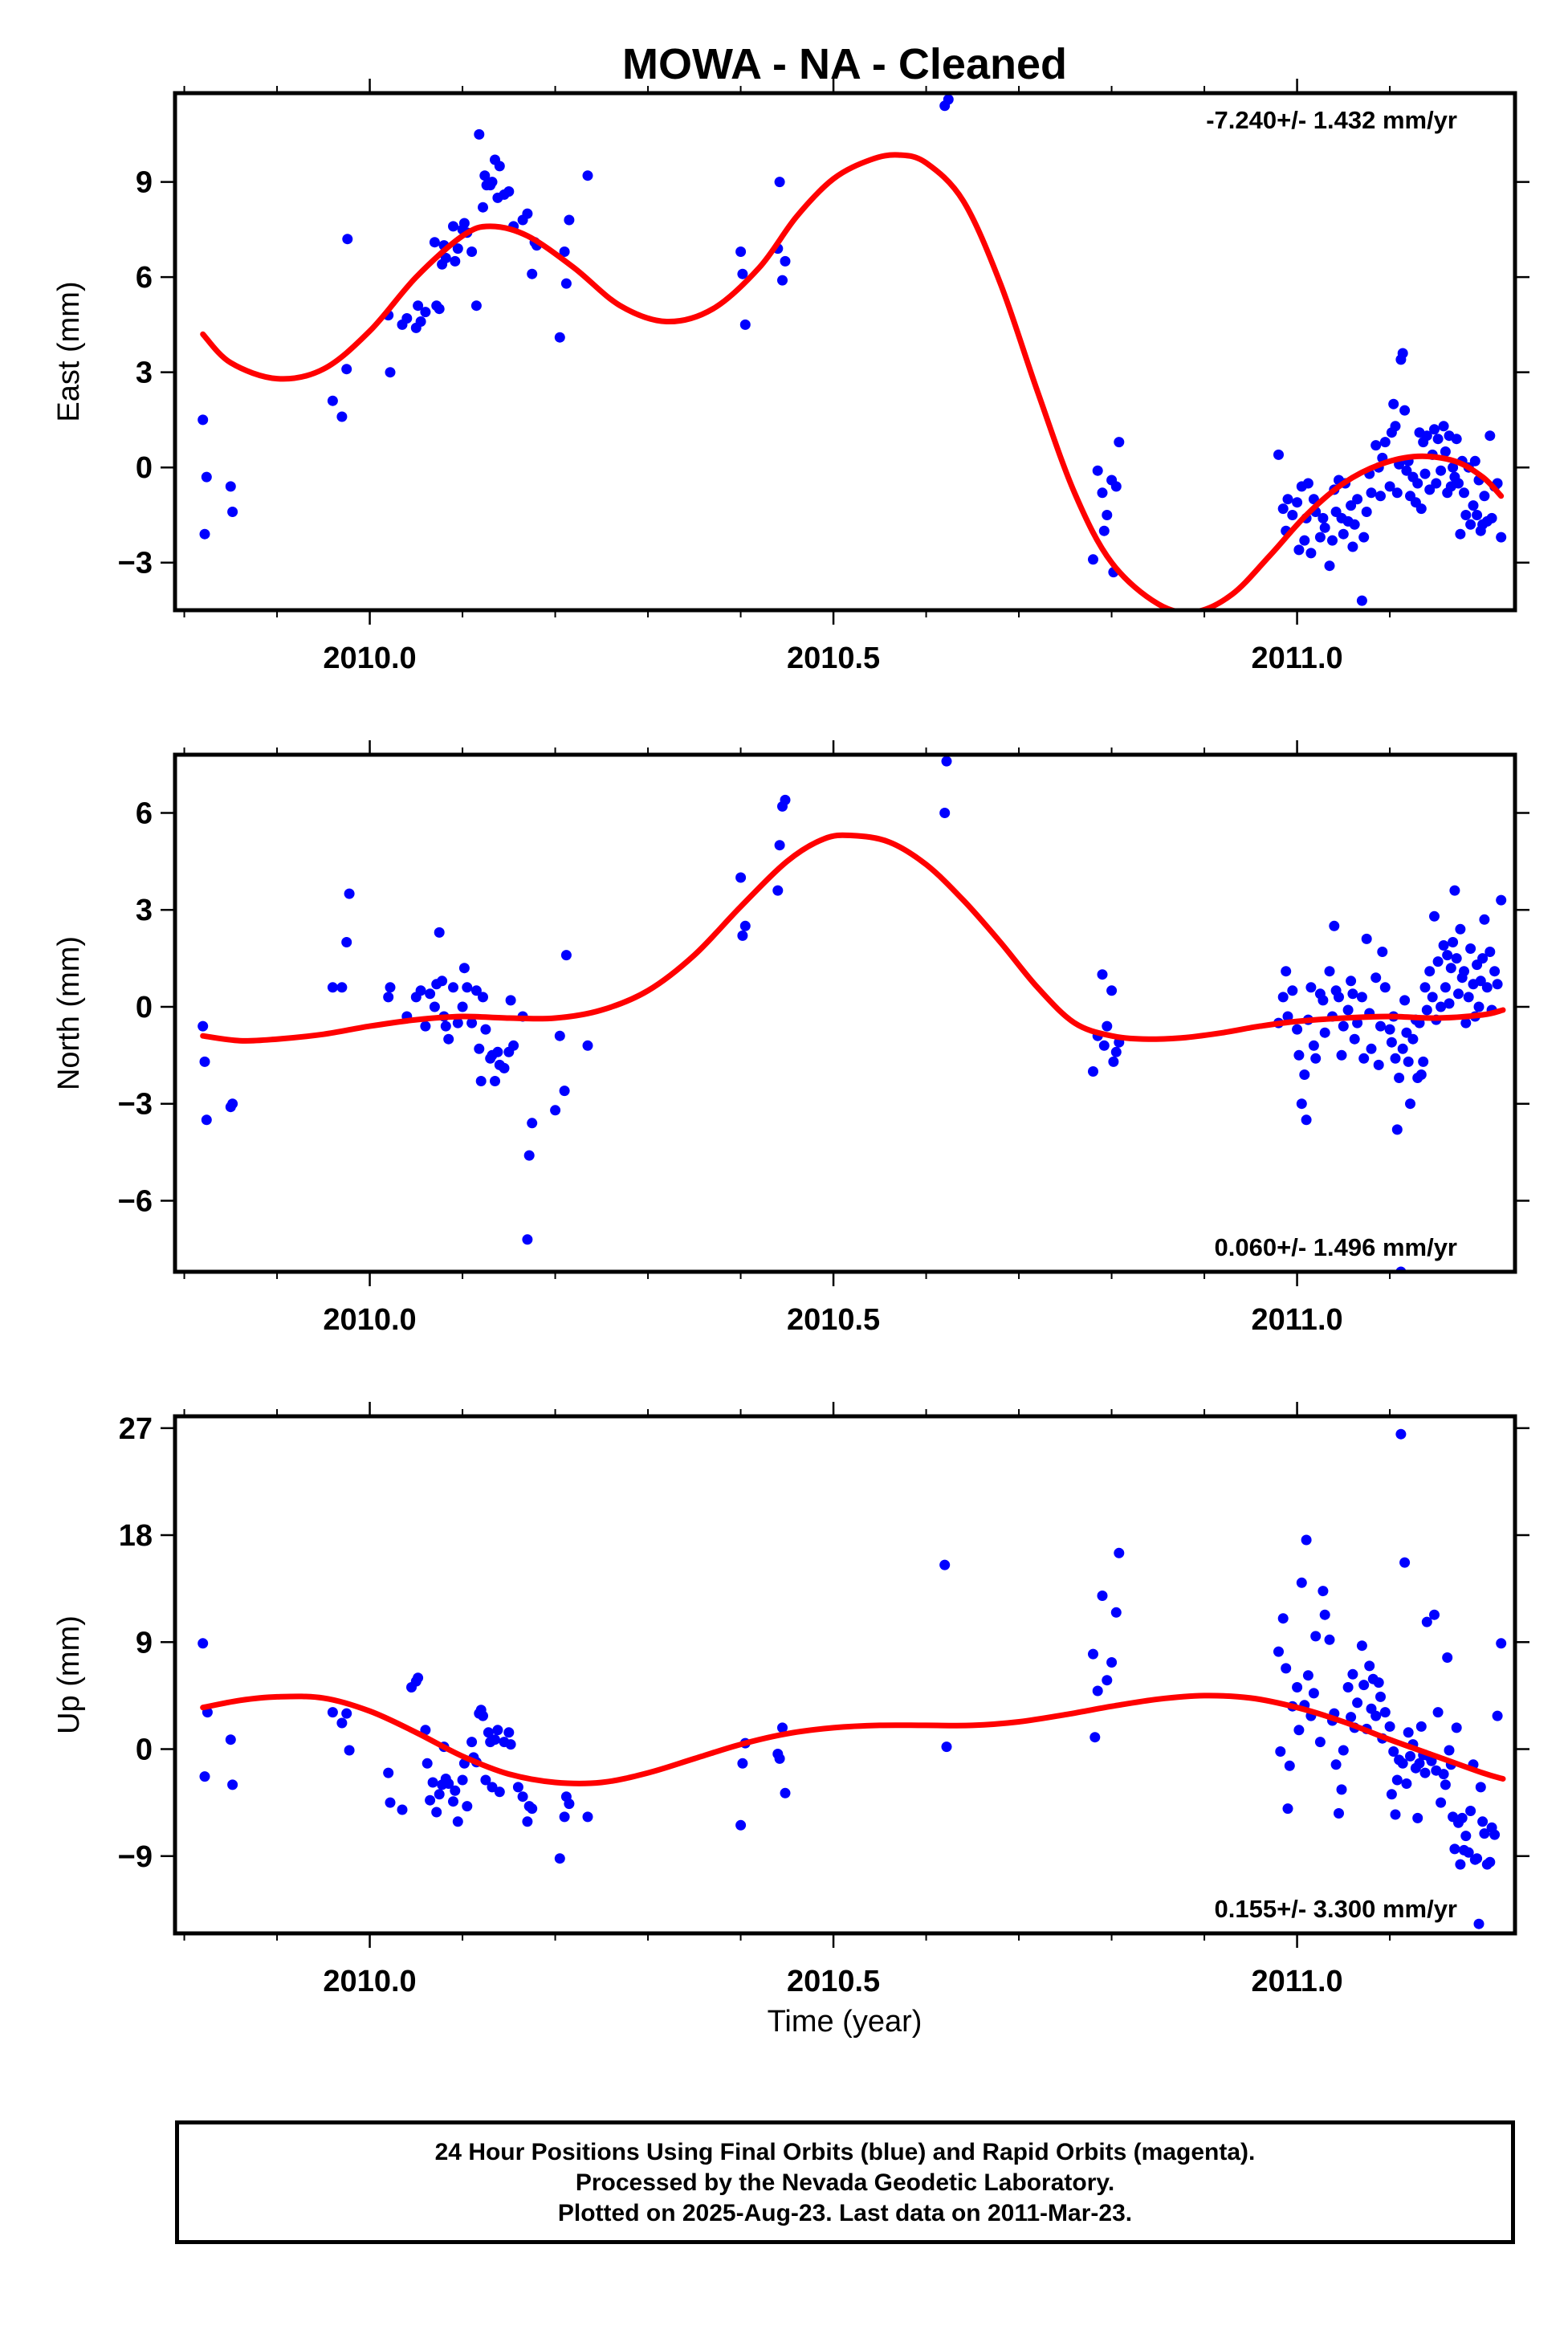 The width and height of the screenshot is (1568, 2330). I want to click on y-tick-label: 18, so click(136, 1536).